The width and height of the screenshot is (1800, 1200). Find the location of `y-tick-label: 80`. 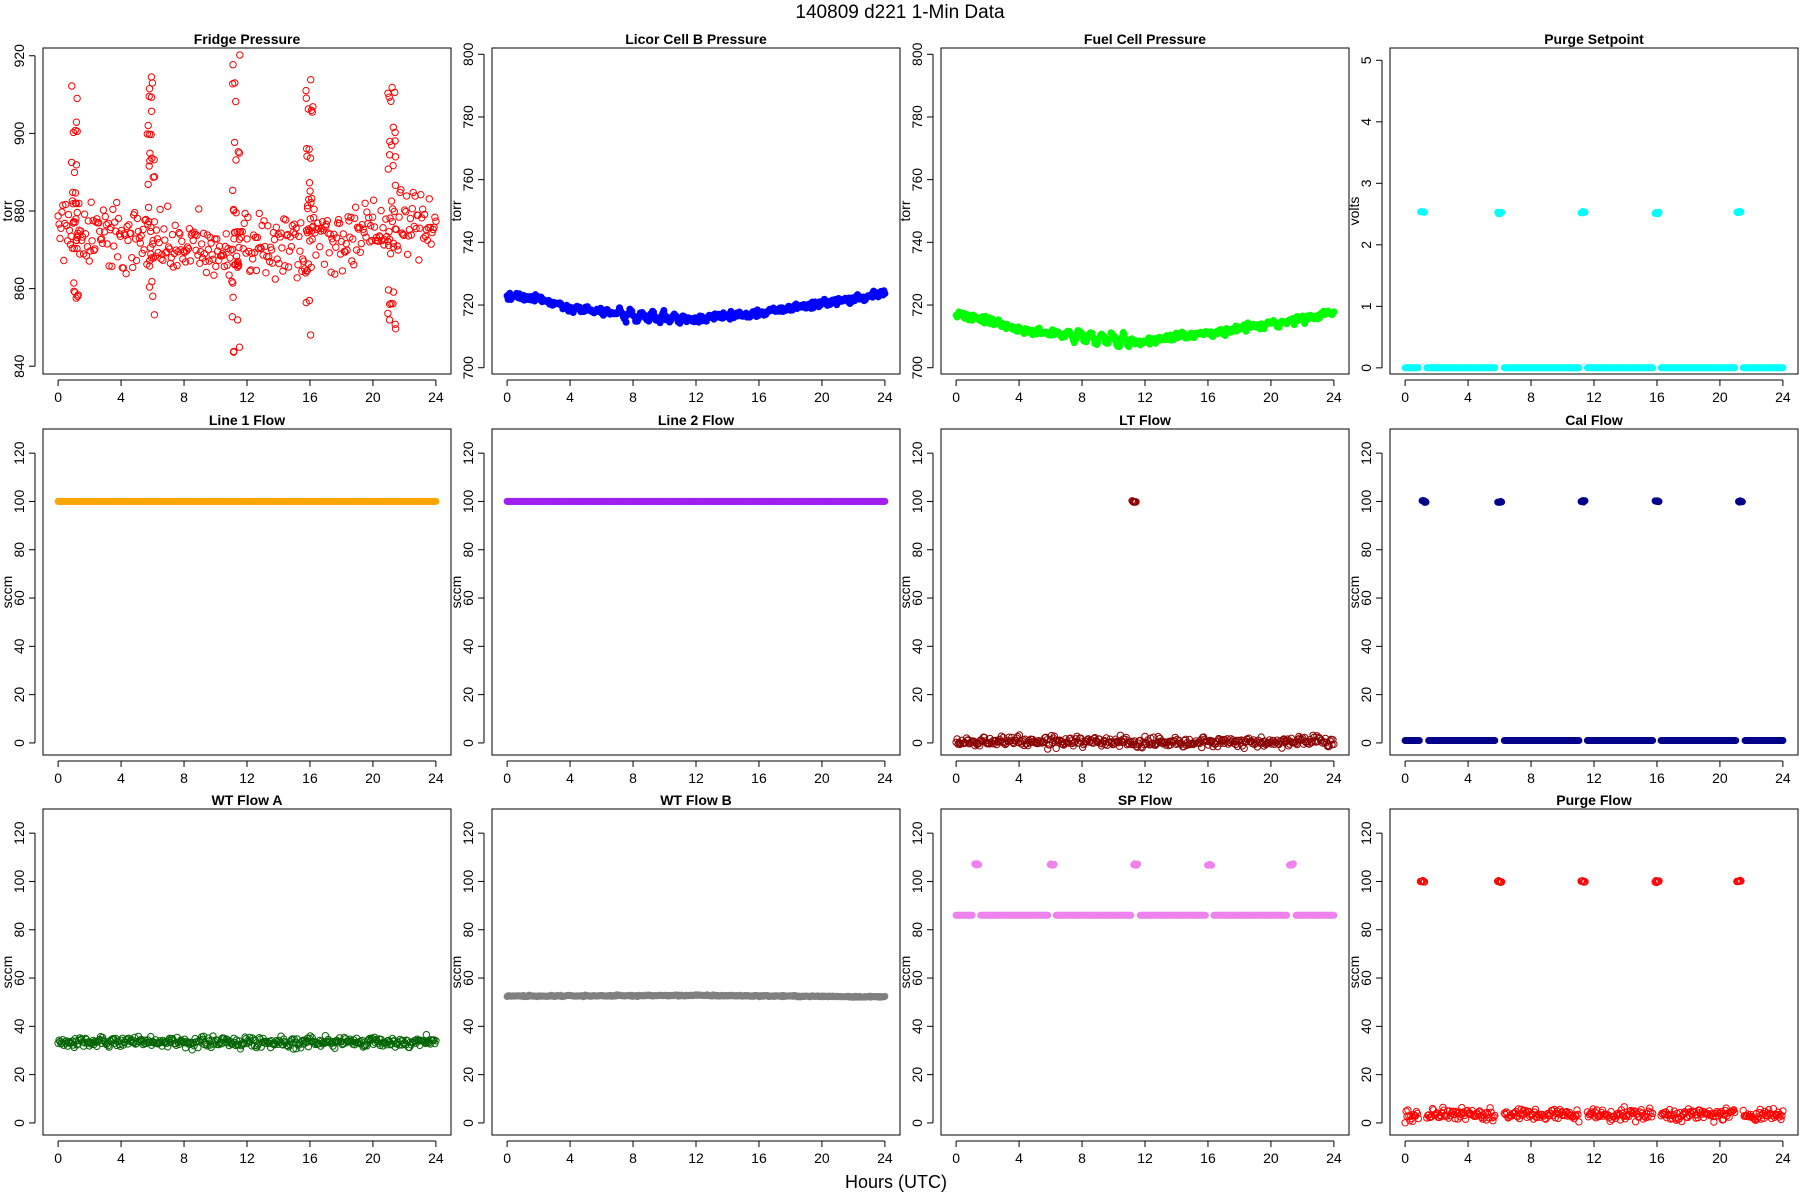

y-tick-label: 80 is located at coordinates (468, 930).